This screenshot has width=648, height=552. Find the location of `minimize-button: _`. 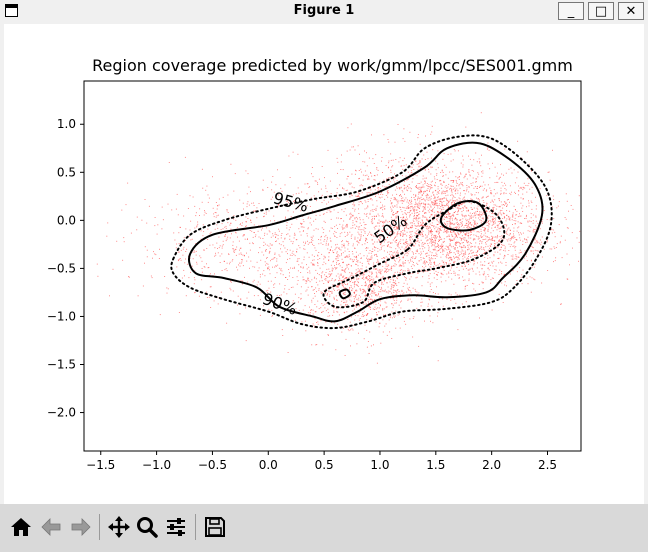

minimize-button: _ is located at coordinates (571, 11).